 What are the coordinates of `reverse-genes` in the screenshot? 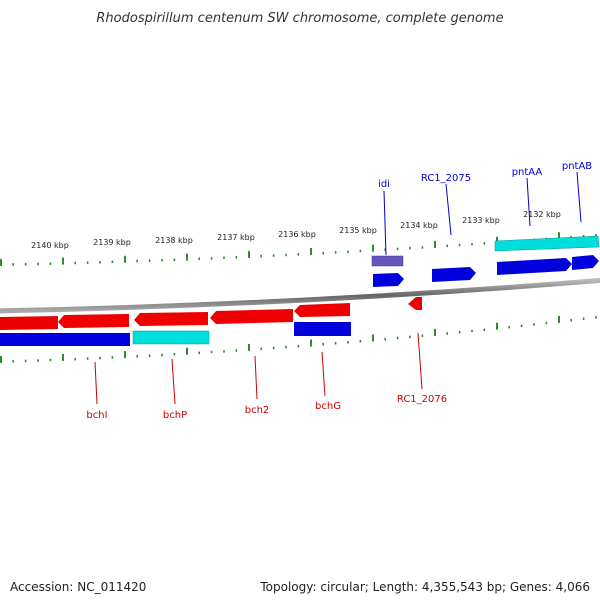 It's located at (211, 321).